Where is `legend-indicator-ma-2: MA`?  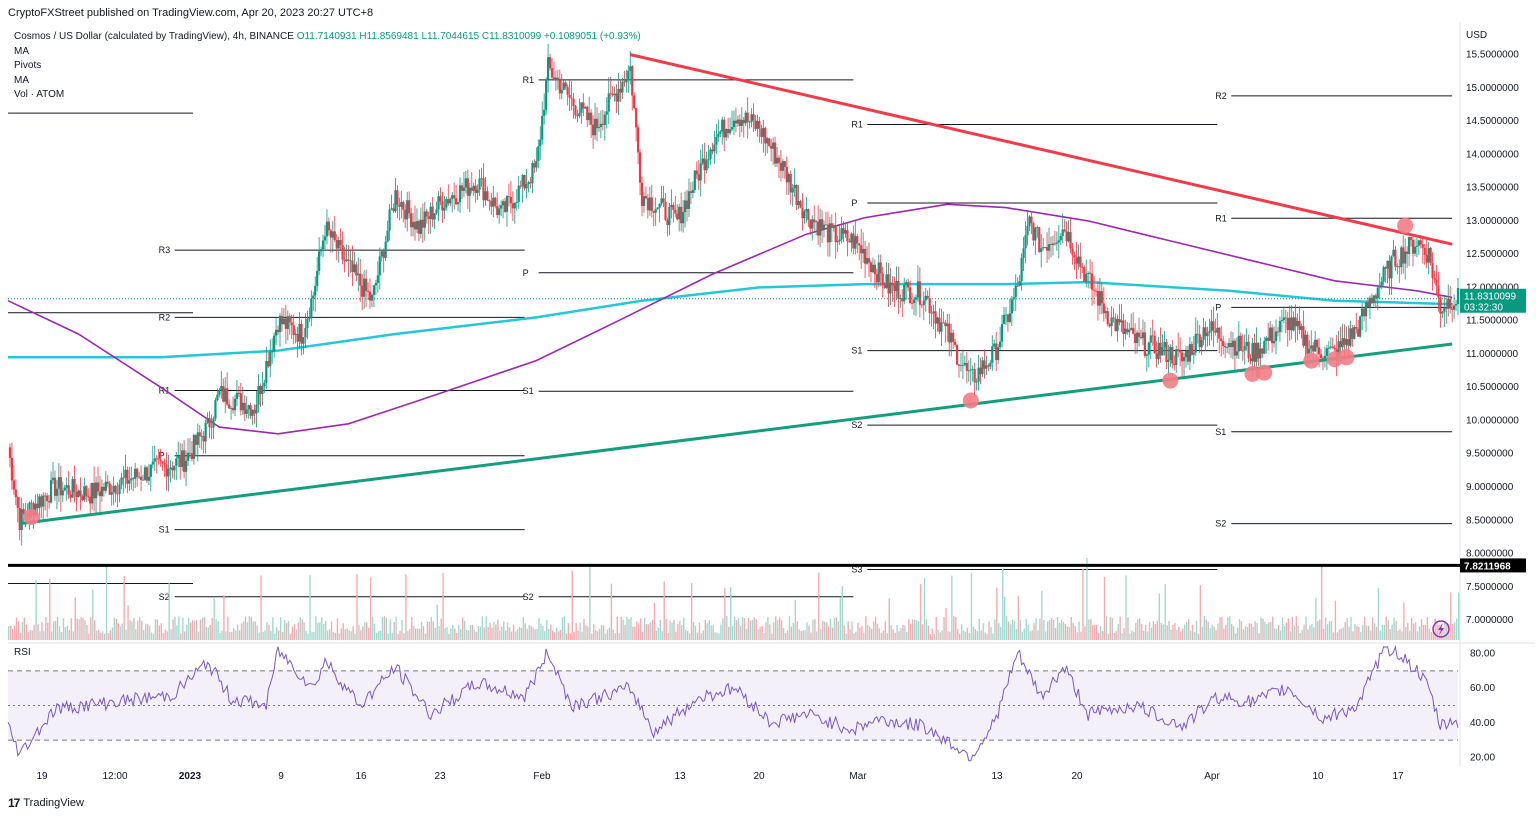 legend-indicator-ma-2: MA is located at coordinates (21, 80).